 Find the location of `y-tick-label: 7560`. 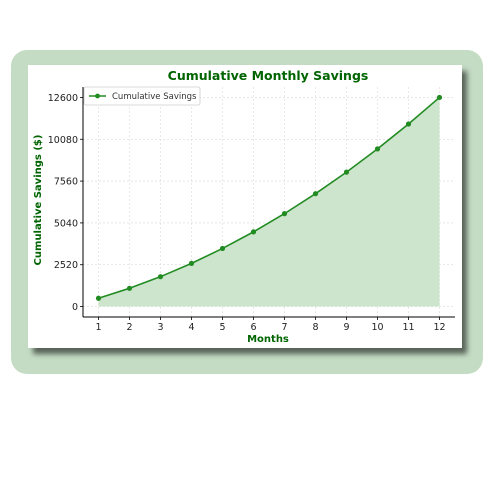

y-tick-label: 7560 is located at coordinates (66, 182).